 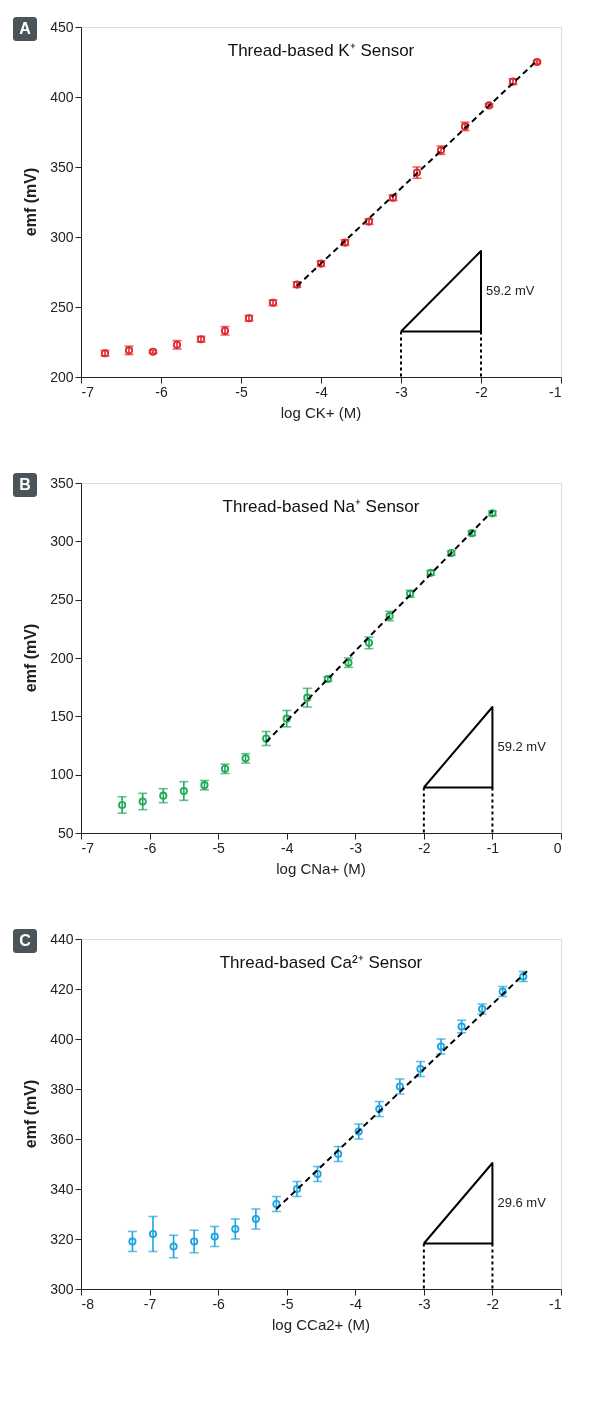 What do you see at coordinates (62, 988) in the screenshot?
I see `y-tick-label: 420` at bounding box center [62, 988].